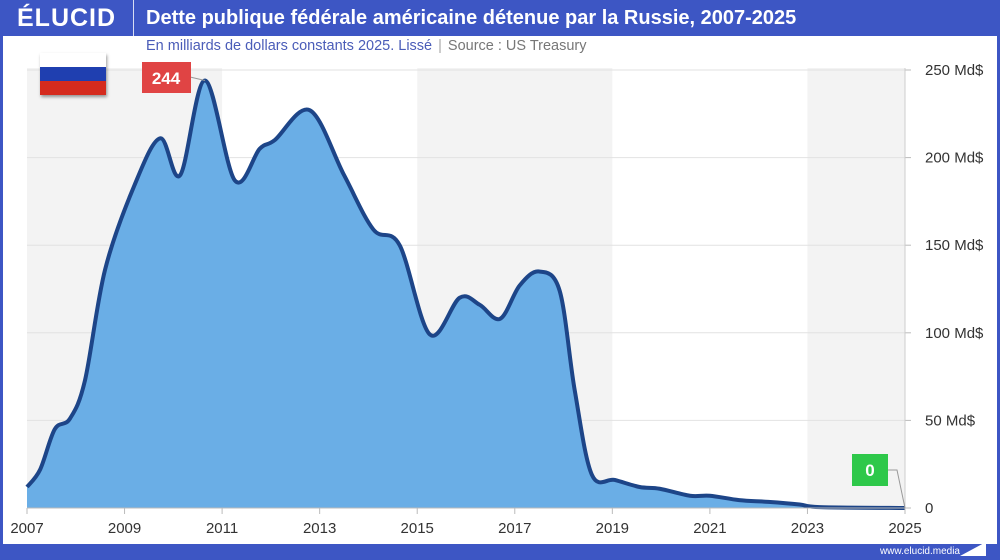  What do you see at coordinates (67, 18) in the screenshot?
I see `elucid-logo: ÉLUCID` at bounding box center [67, 18].